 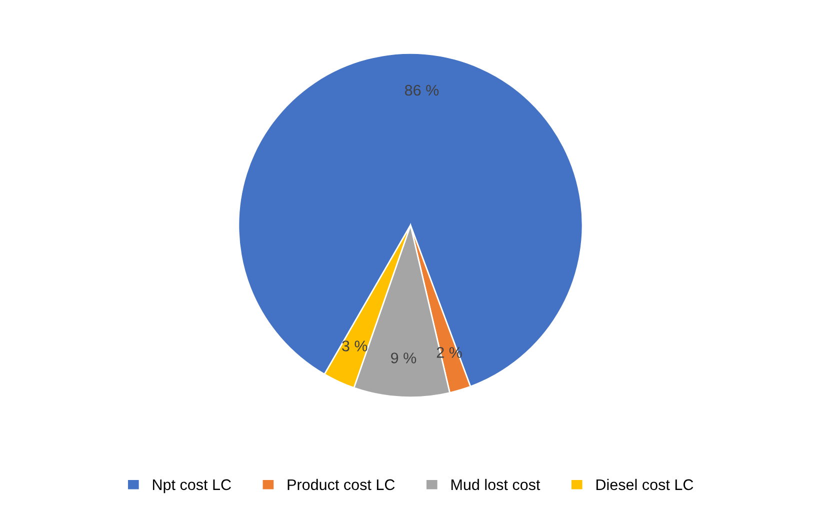 What do you see at coordinates (355, 346) in the screenshot?
I see `data-label: 3 %` at bounding box center [355, 346].